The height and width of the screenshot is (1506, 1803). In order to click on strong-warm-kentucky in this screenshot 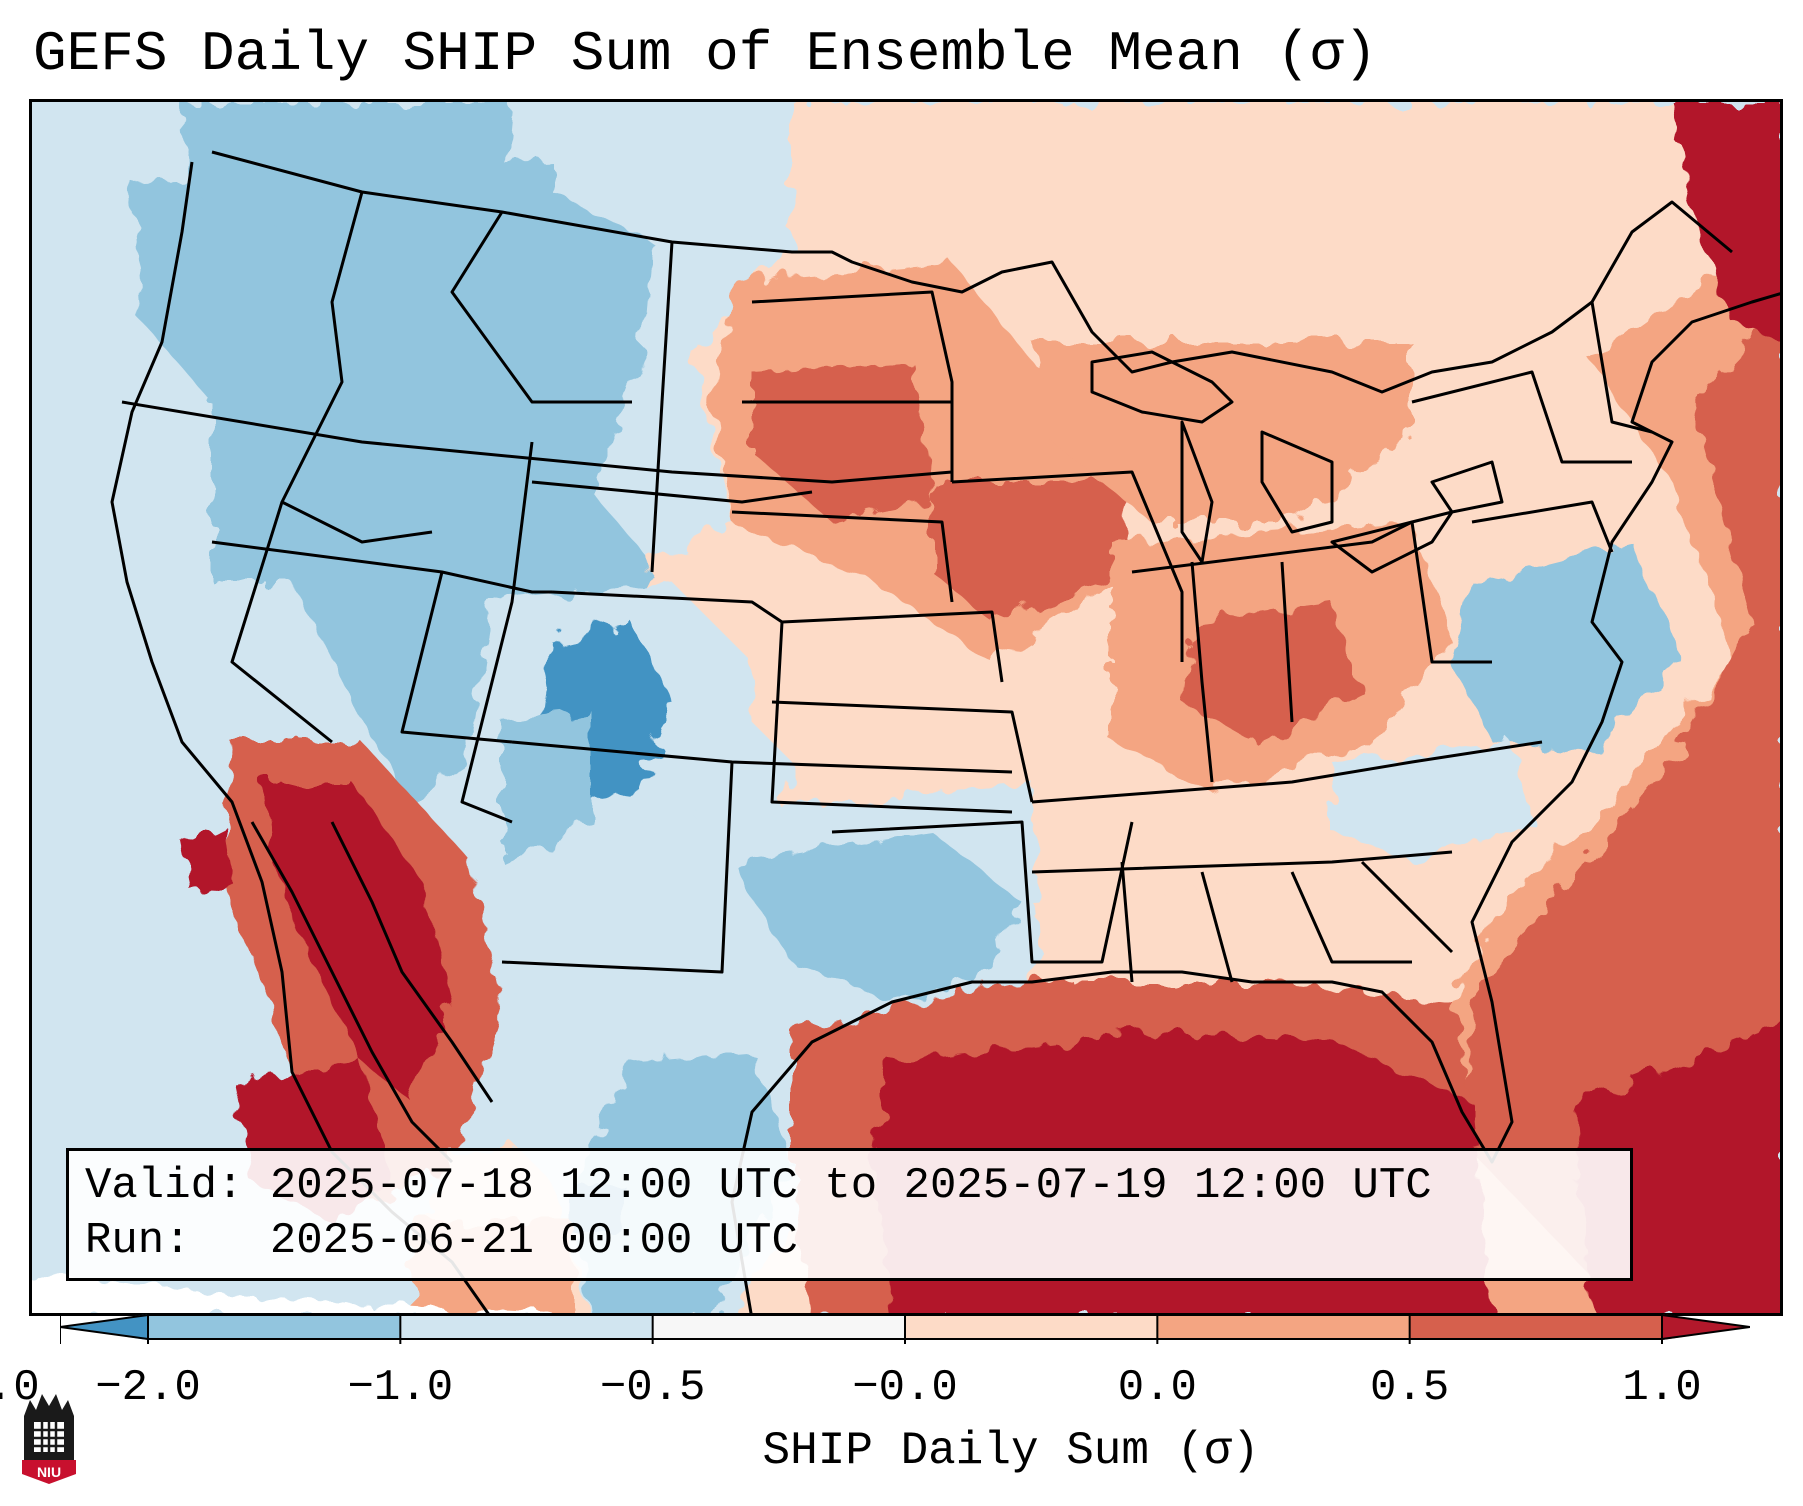, I will do `click(1272, 672)`.